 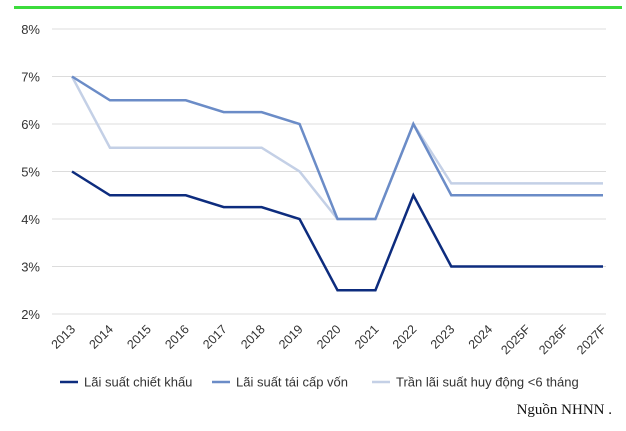 I want to click on x-tick-label: 2018, so click(x=253, y=337).